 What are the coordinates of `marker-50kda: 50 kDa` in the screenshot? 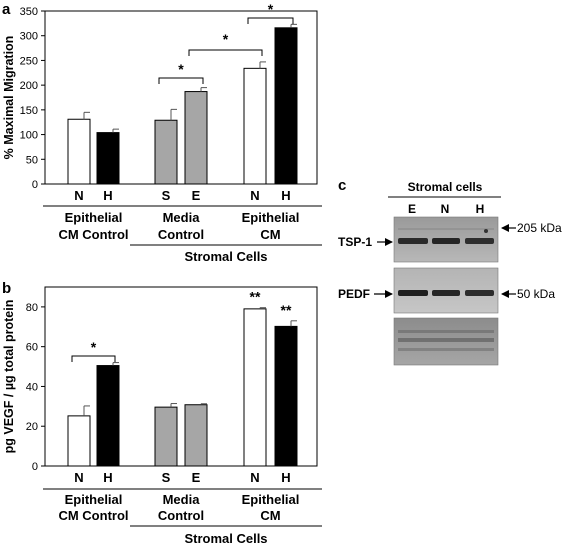 It's located at (536, 294).